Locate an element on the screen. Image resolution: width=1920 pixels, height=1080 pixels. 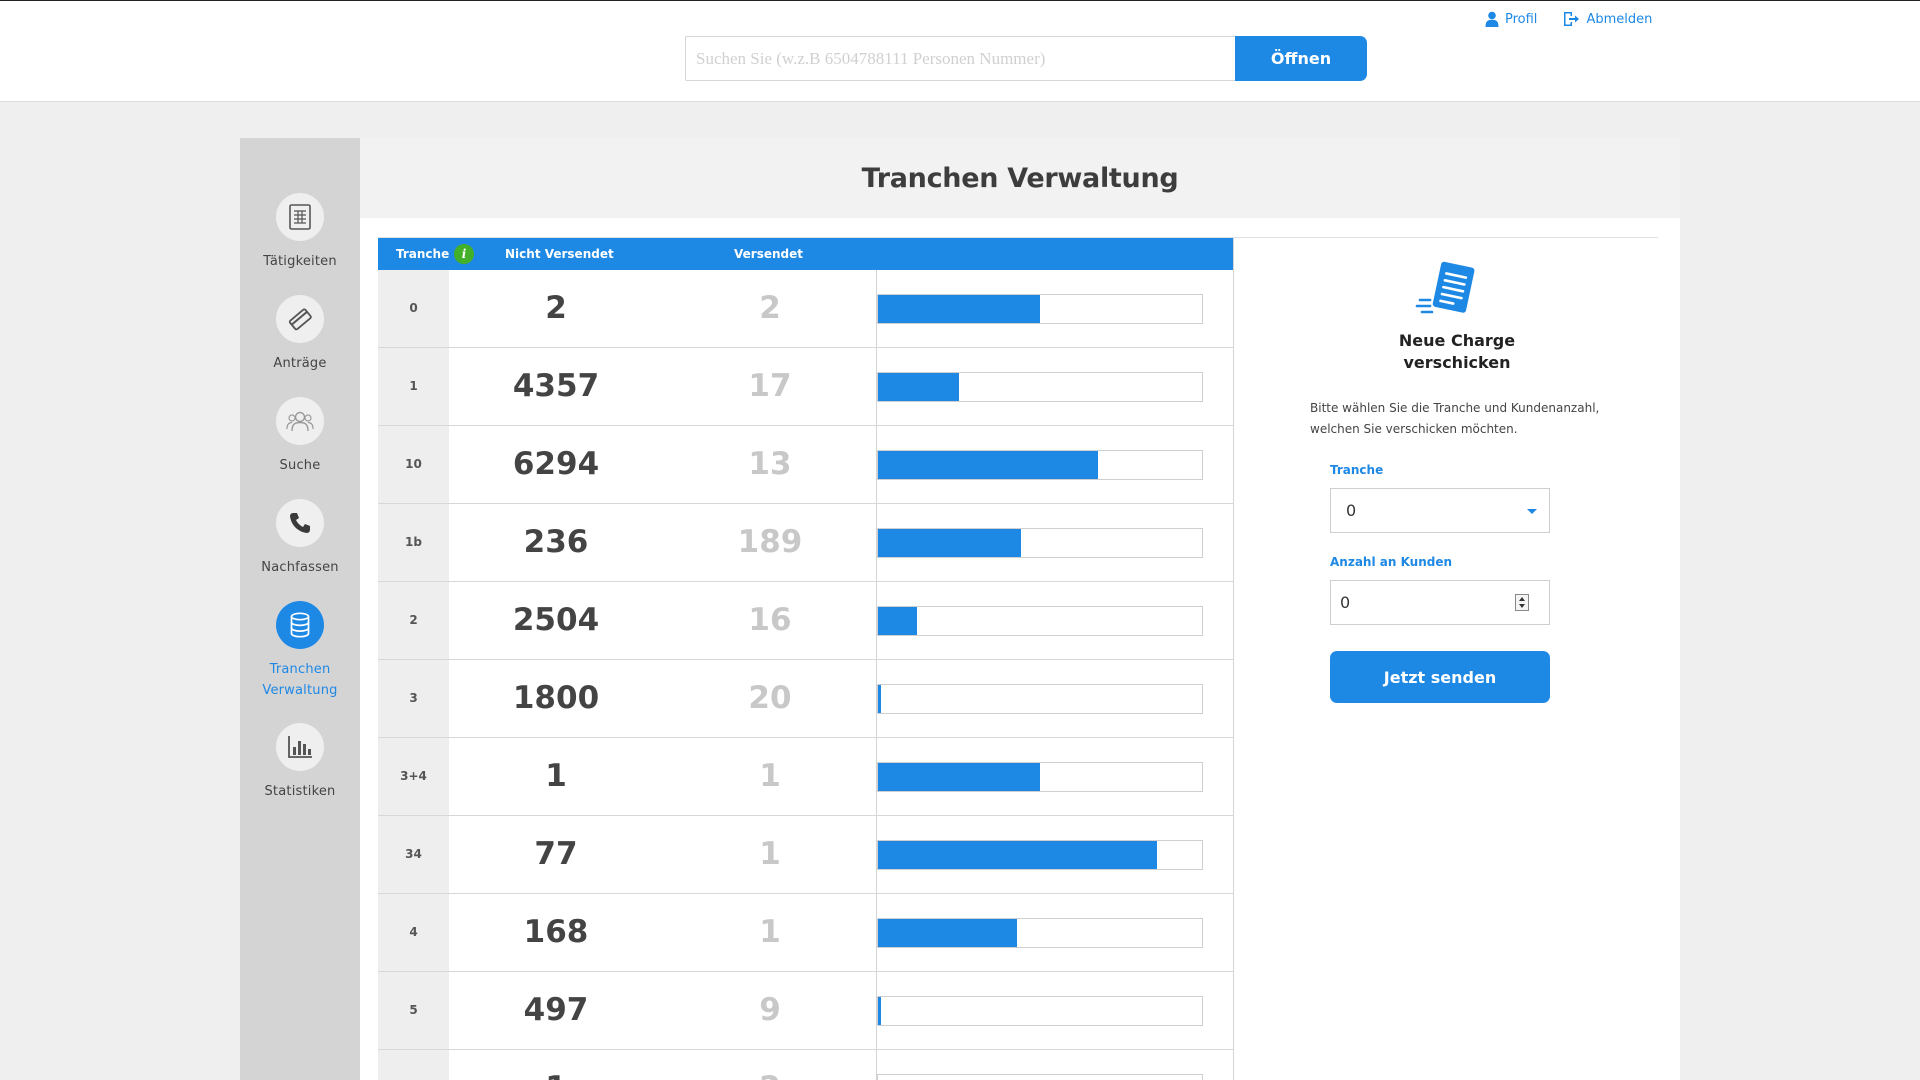
open-button: Öffnen is located at coordinates (1301, 58).